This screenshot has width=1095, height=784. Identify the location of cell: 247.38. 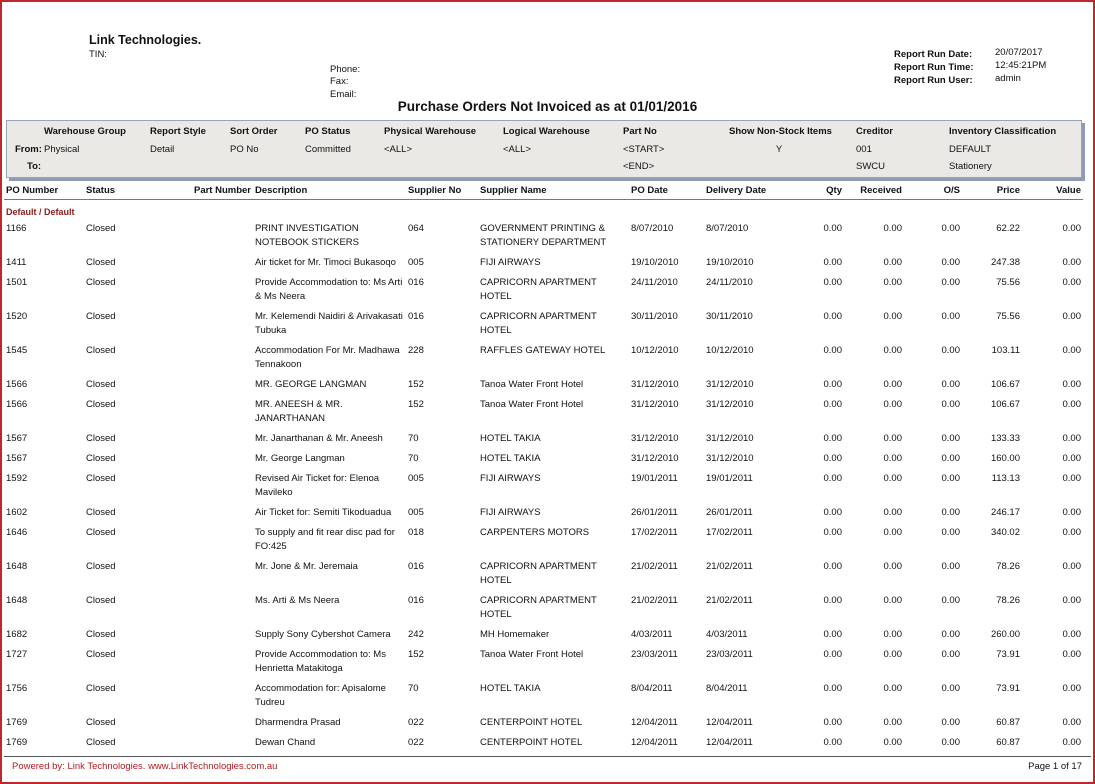
(1005, 262).